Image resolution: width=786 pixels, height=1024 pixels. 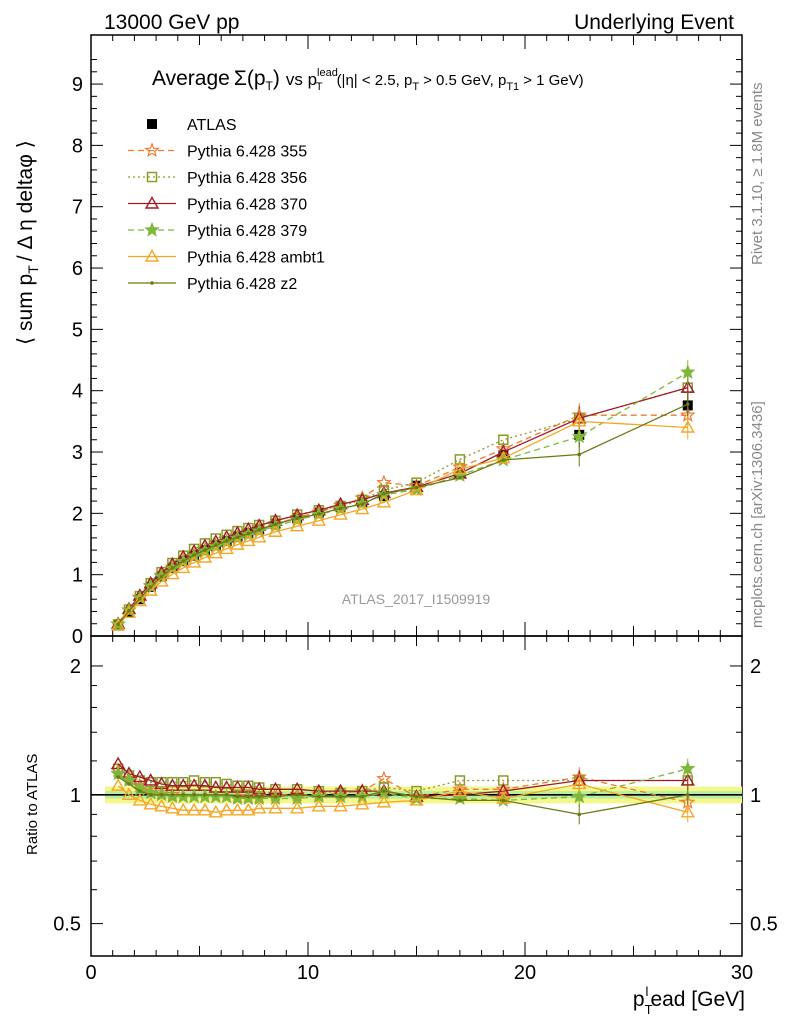 What do you see at coordinates (308, 973) in the screenshot?
I see `x-tick-label: 10` at bounding box center [308, 973].